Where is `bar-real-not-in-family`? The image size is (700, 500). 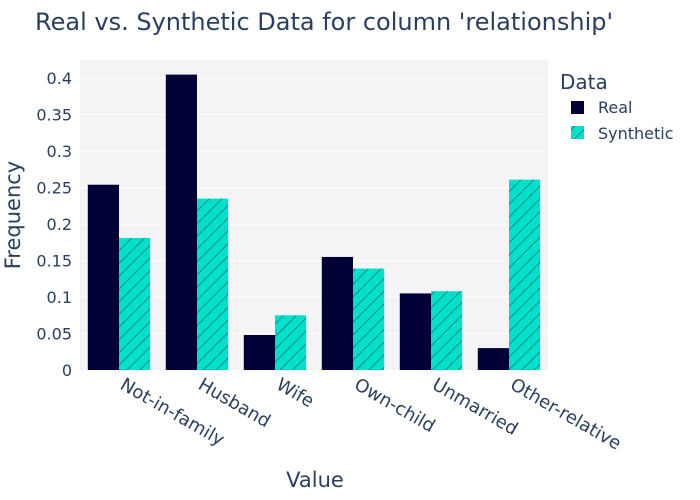
bar-real-not-in-family is located at coordinates (103, 277).